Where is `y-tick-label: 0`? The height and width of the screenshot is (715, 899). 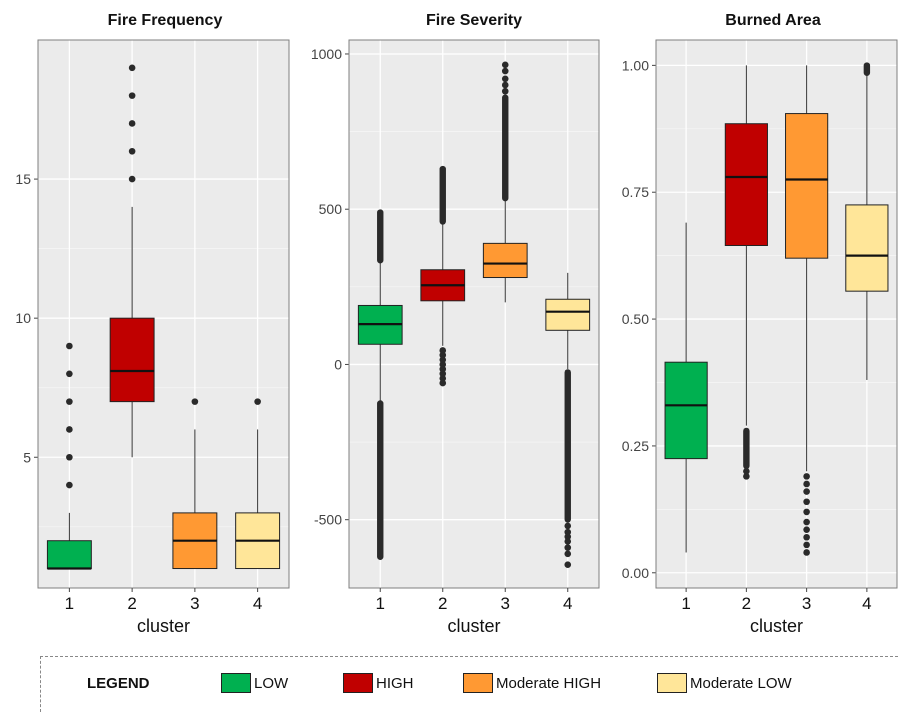
y-tick-label: 0 is located at coordinates (338, 364).